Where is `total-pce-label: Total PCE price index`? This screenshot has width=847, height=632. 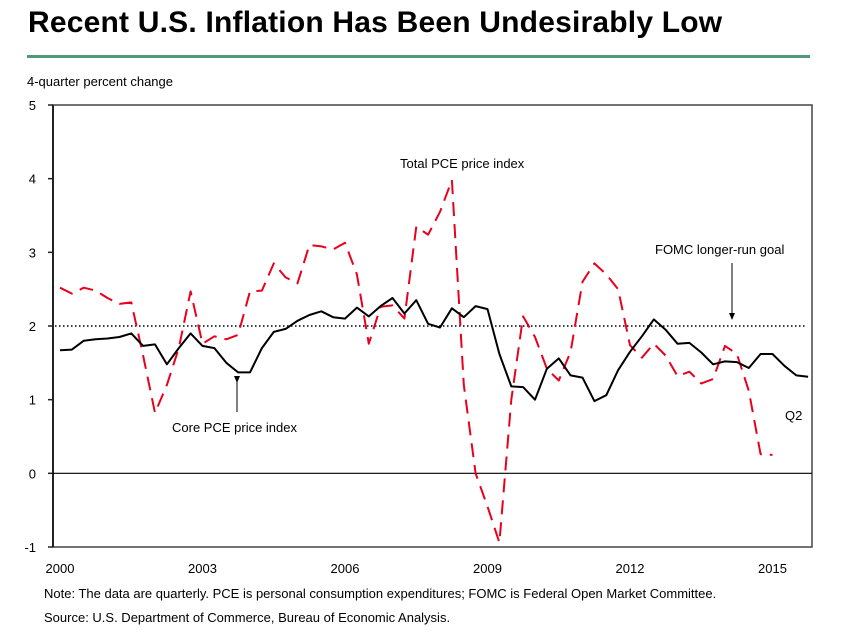
total-pce-label: Total PCE price index is located at coordinates (462, 163).